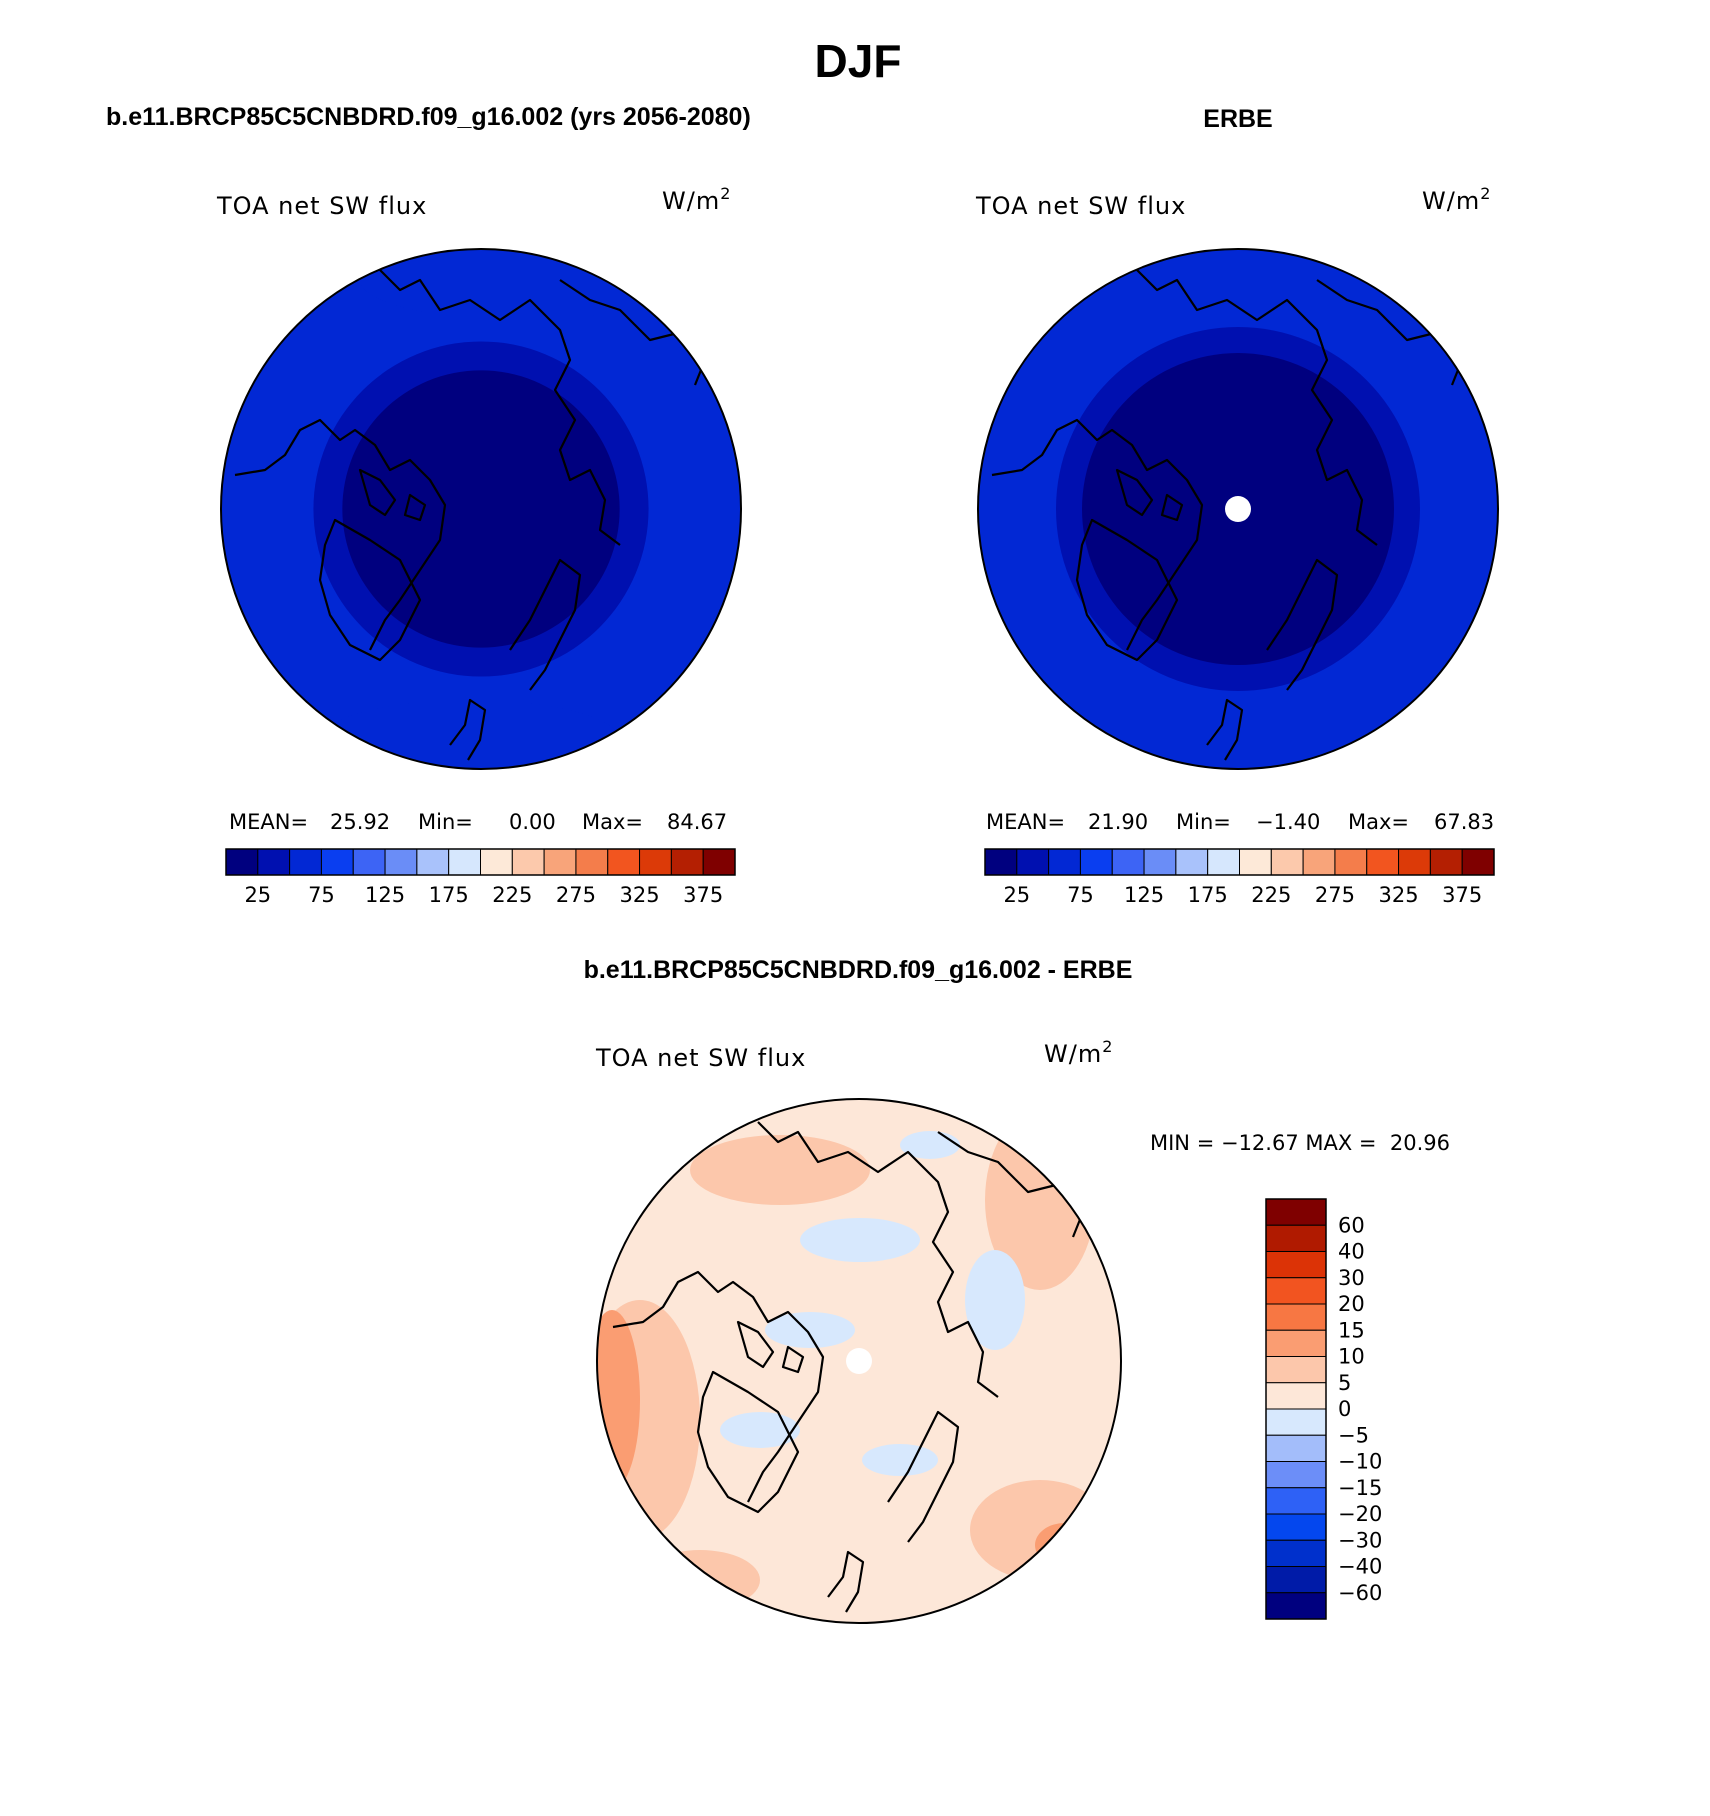 The height and width of the screenshot is (1816, 1710). Describe the element at coordinates (1351, 1225) in the screenshot. I see `panel-diff-colorbar-tick-label: 60` at that location.